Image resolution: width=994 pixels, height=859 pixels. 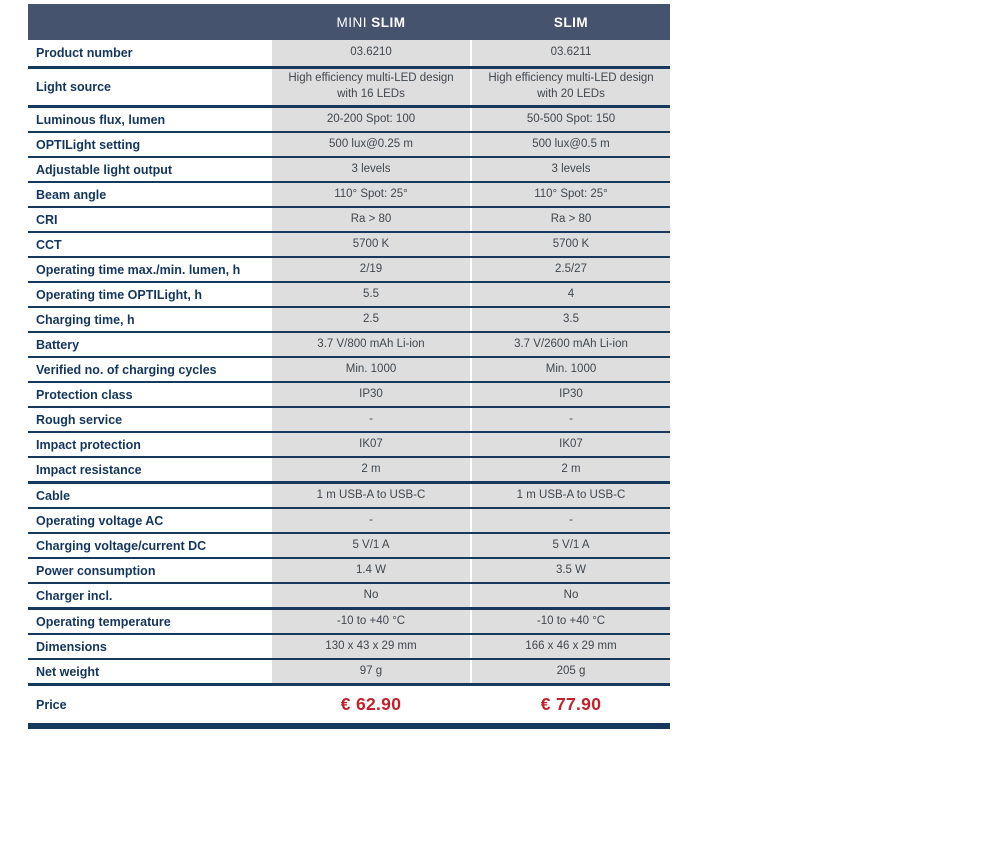 What do you see at coordinates (571, 219) in the screenshot?
I see `row-value-slim: Ra > 80` at bounding box center [571, 219].